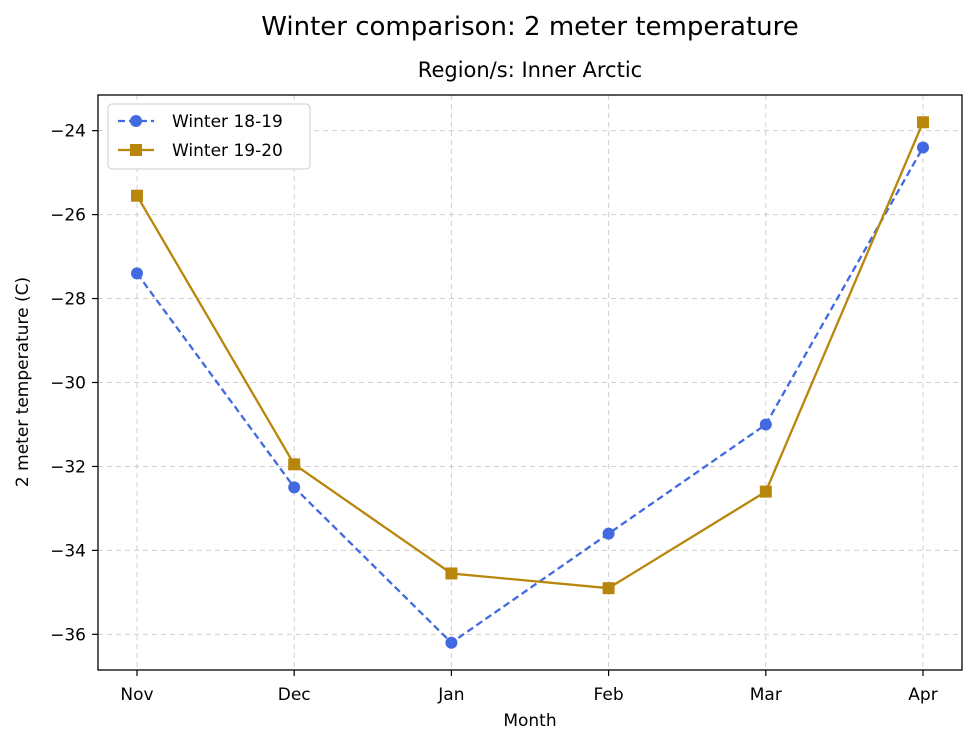  I want to click on x-tick-label: Mar, so click(766, 695).